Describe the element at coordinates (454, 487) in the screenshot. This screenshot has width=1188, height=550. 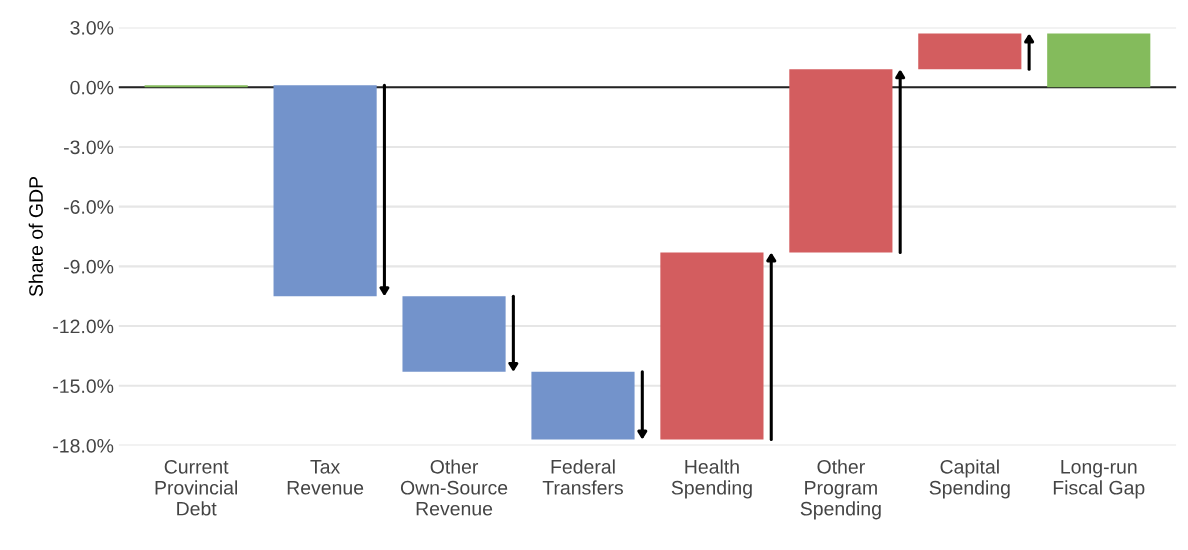
I see `x-tick-label: Other Own-Source Revenue` at that location.